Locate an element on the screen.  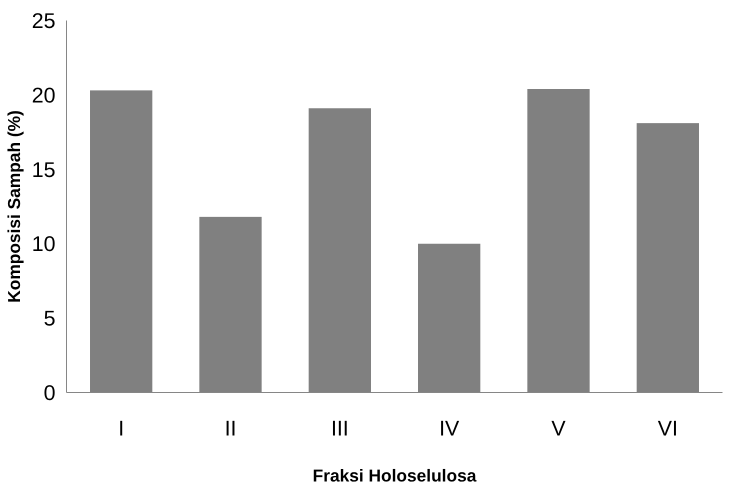
y-tick-label: 25 is located at coordinates (44, 21).